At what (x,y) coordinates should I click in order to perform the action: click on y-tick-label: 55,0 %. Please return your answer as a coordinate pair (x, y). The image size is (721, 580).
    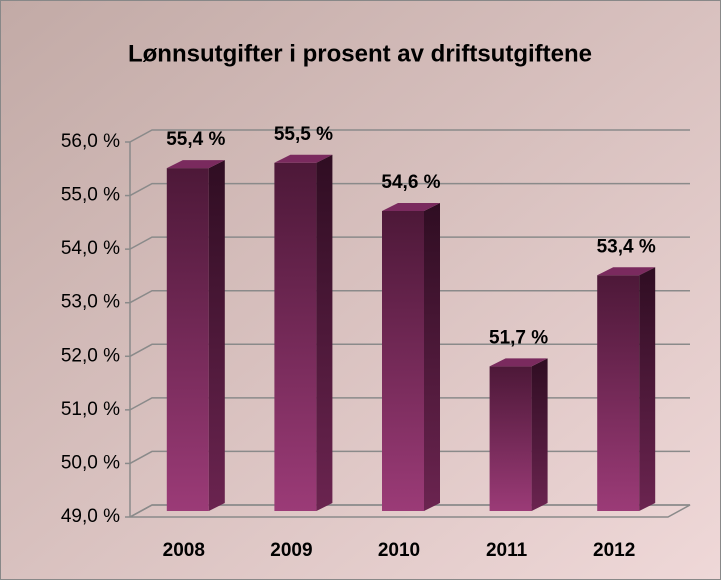
    Looking at the image, I should click on (90, 195).